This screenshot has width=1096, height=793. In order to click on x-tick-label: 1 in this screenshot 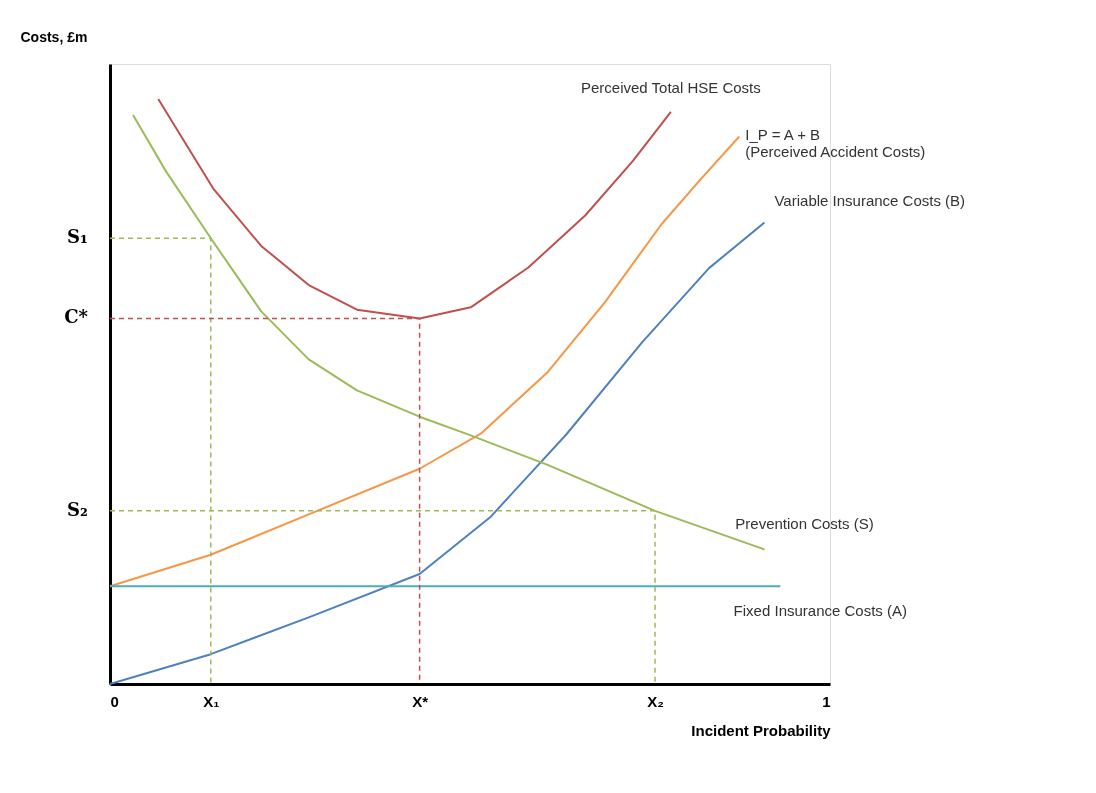, I will do `click(826, 701)`.